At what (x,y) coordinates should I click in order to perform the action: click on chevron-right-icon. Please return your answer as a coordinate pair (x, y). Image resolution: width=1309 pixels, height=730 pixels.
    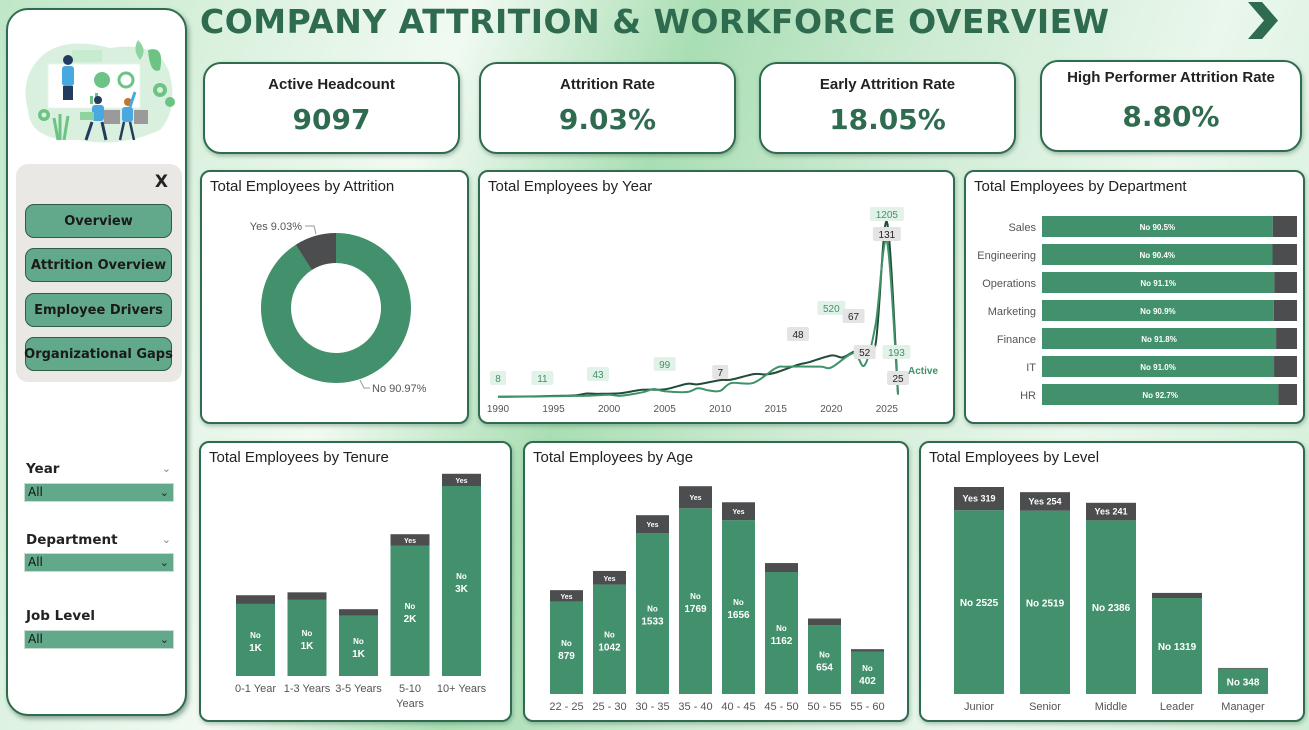
    Looking at the image, I should click on (1263, 20).